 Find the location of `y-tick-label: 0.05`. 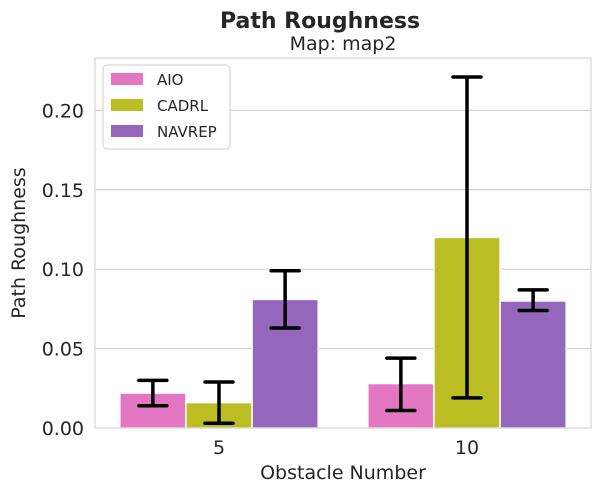

y-tick-label: 0.05 is located at coordinates (63, 350).